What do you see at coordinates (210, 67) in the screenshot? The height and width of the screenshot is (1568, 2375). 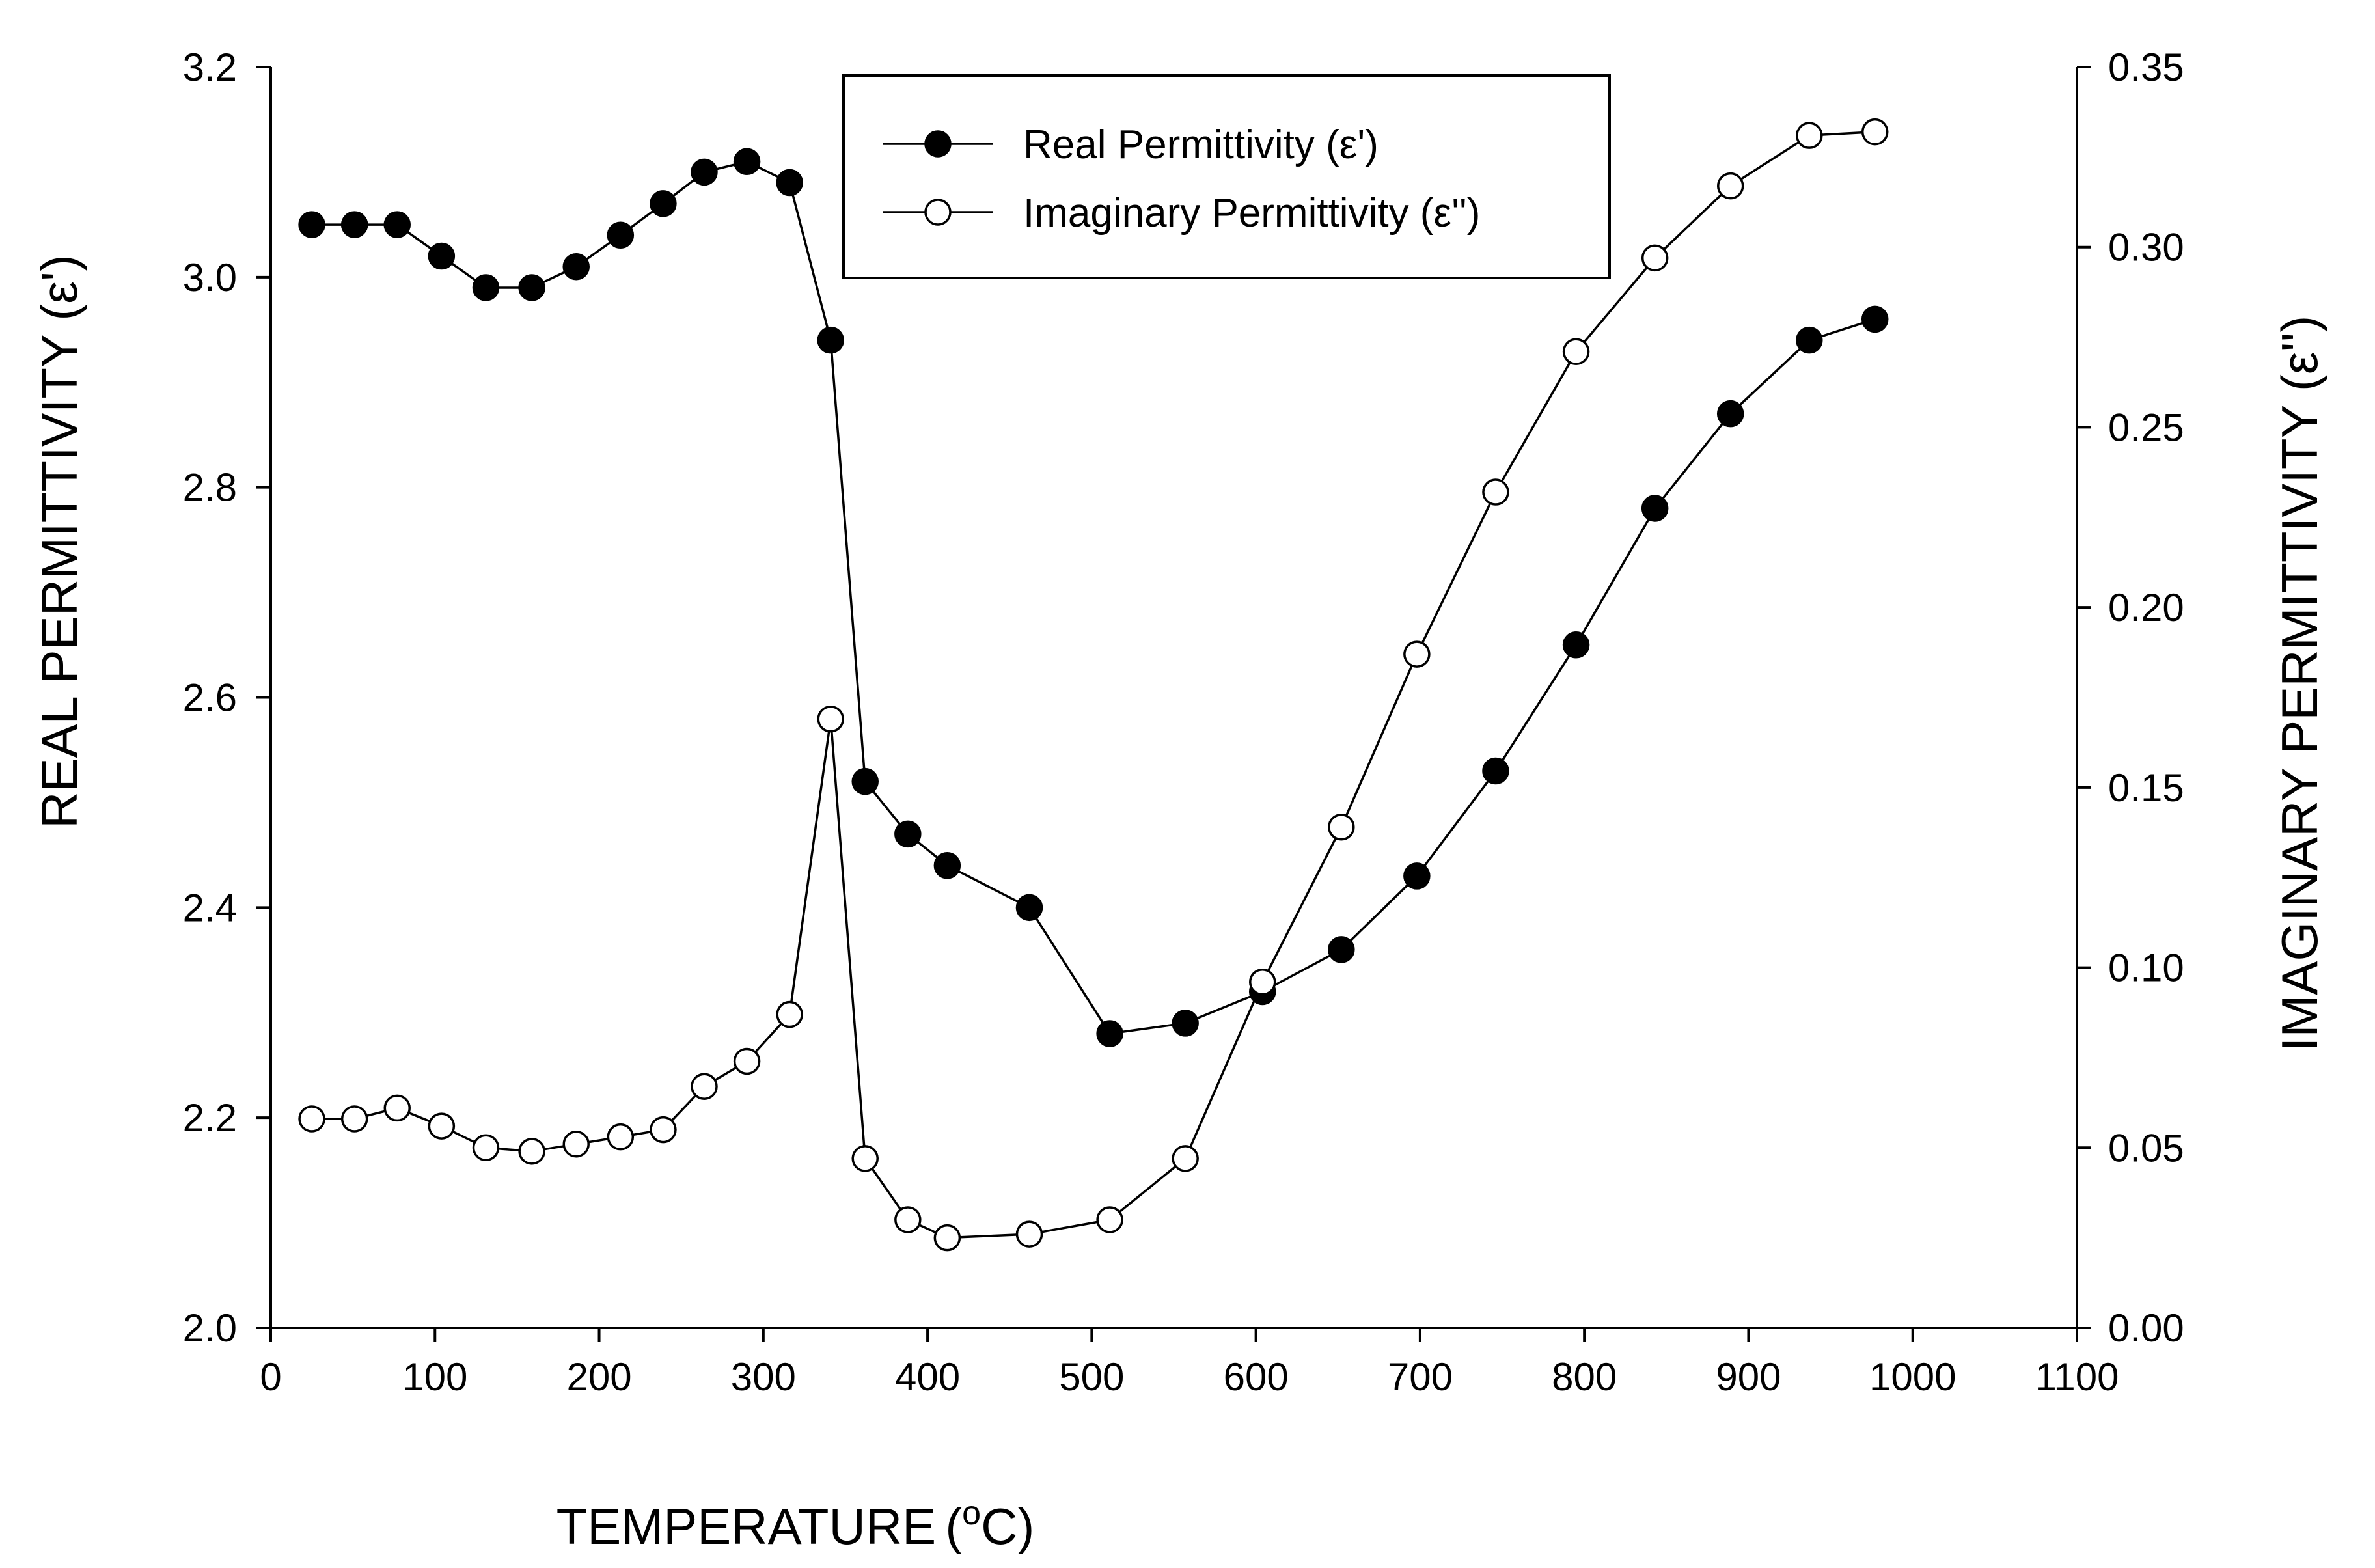 I see `y-left-tick-label: 3.2` at bounding box center [210, 67].